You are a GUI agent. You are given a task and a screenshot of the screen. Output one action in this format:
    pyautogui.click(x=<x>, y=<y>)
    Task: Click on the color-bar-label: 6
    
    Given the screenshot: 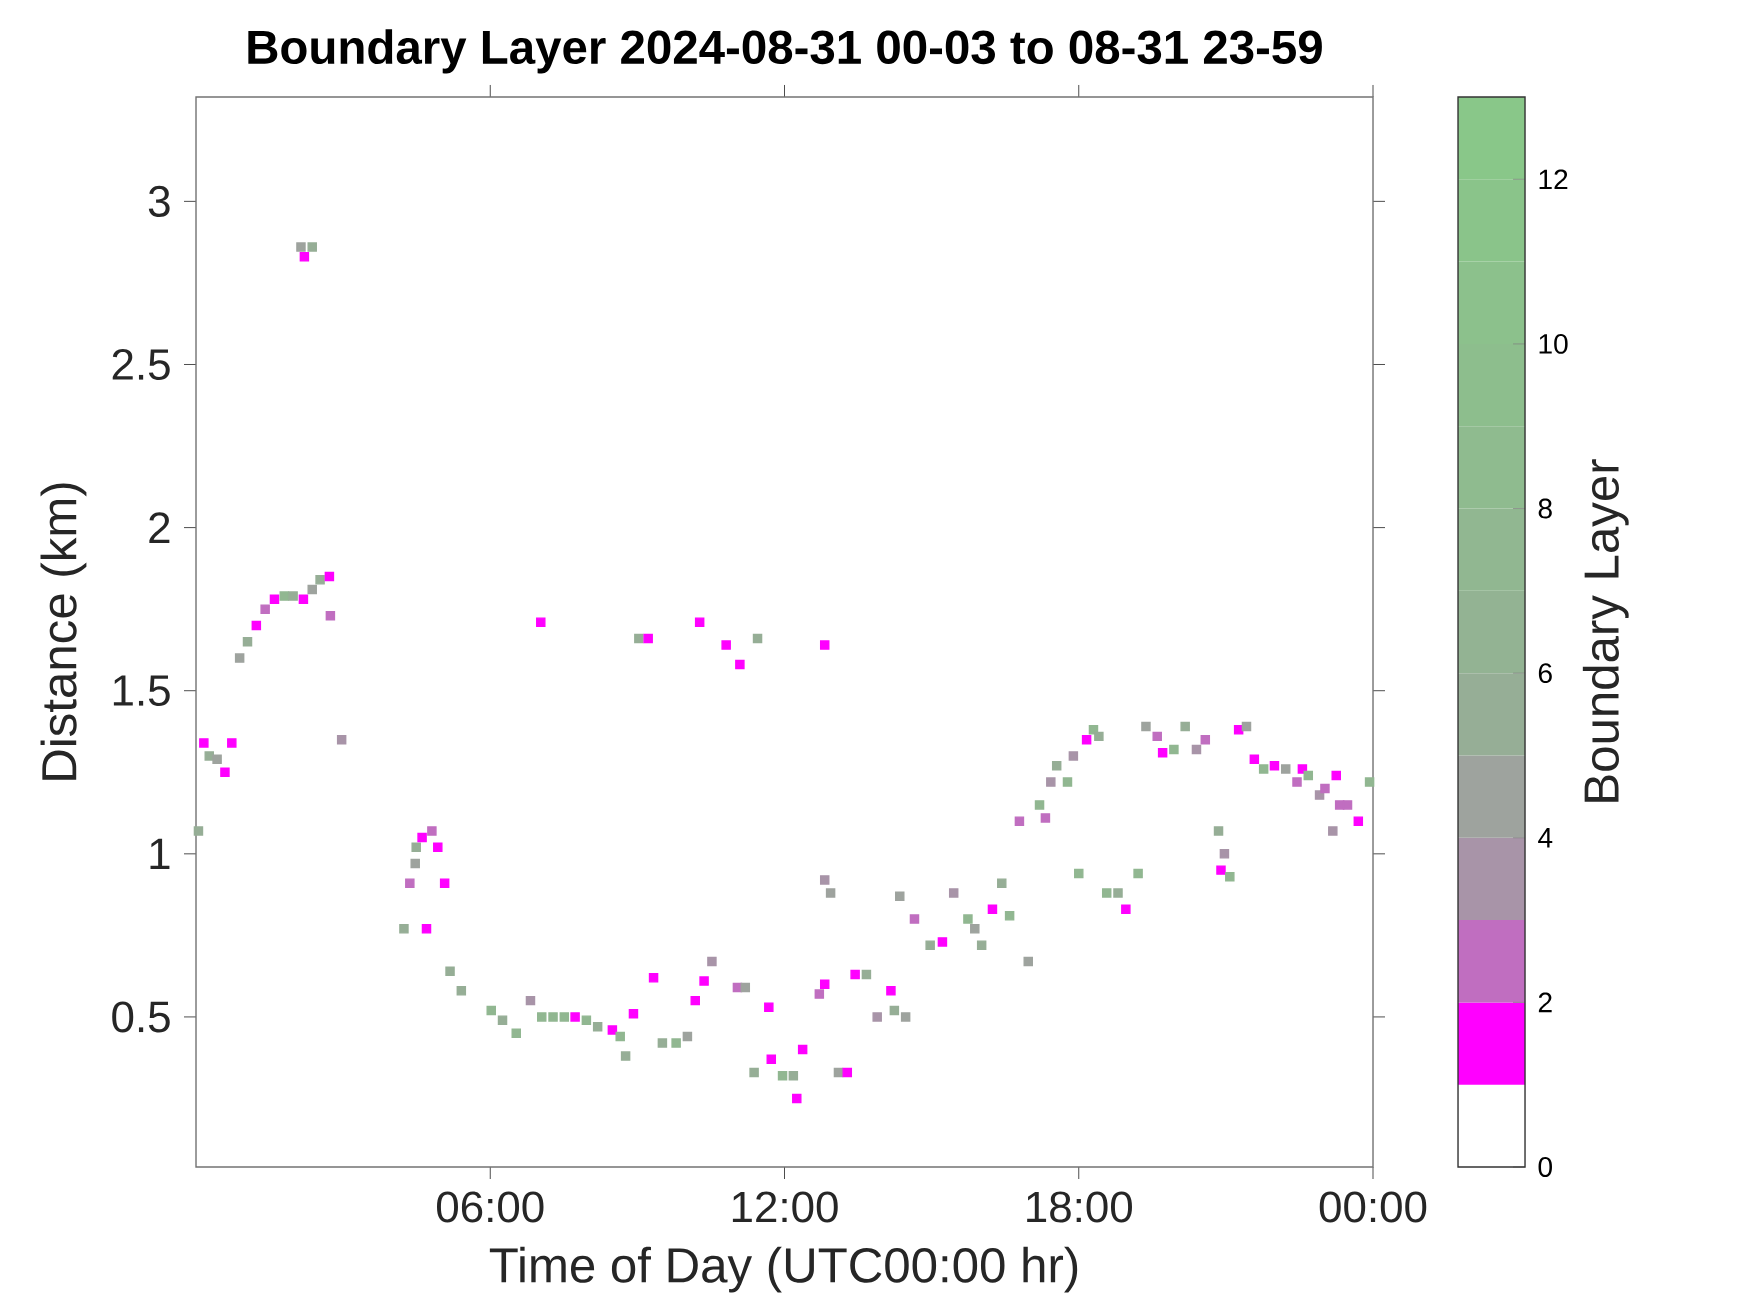 What is the action you would take?
    pyautogui.click(x=1545, y=673)
    